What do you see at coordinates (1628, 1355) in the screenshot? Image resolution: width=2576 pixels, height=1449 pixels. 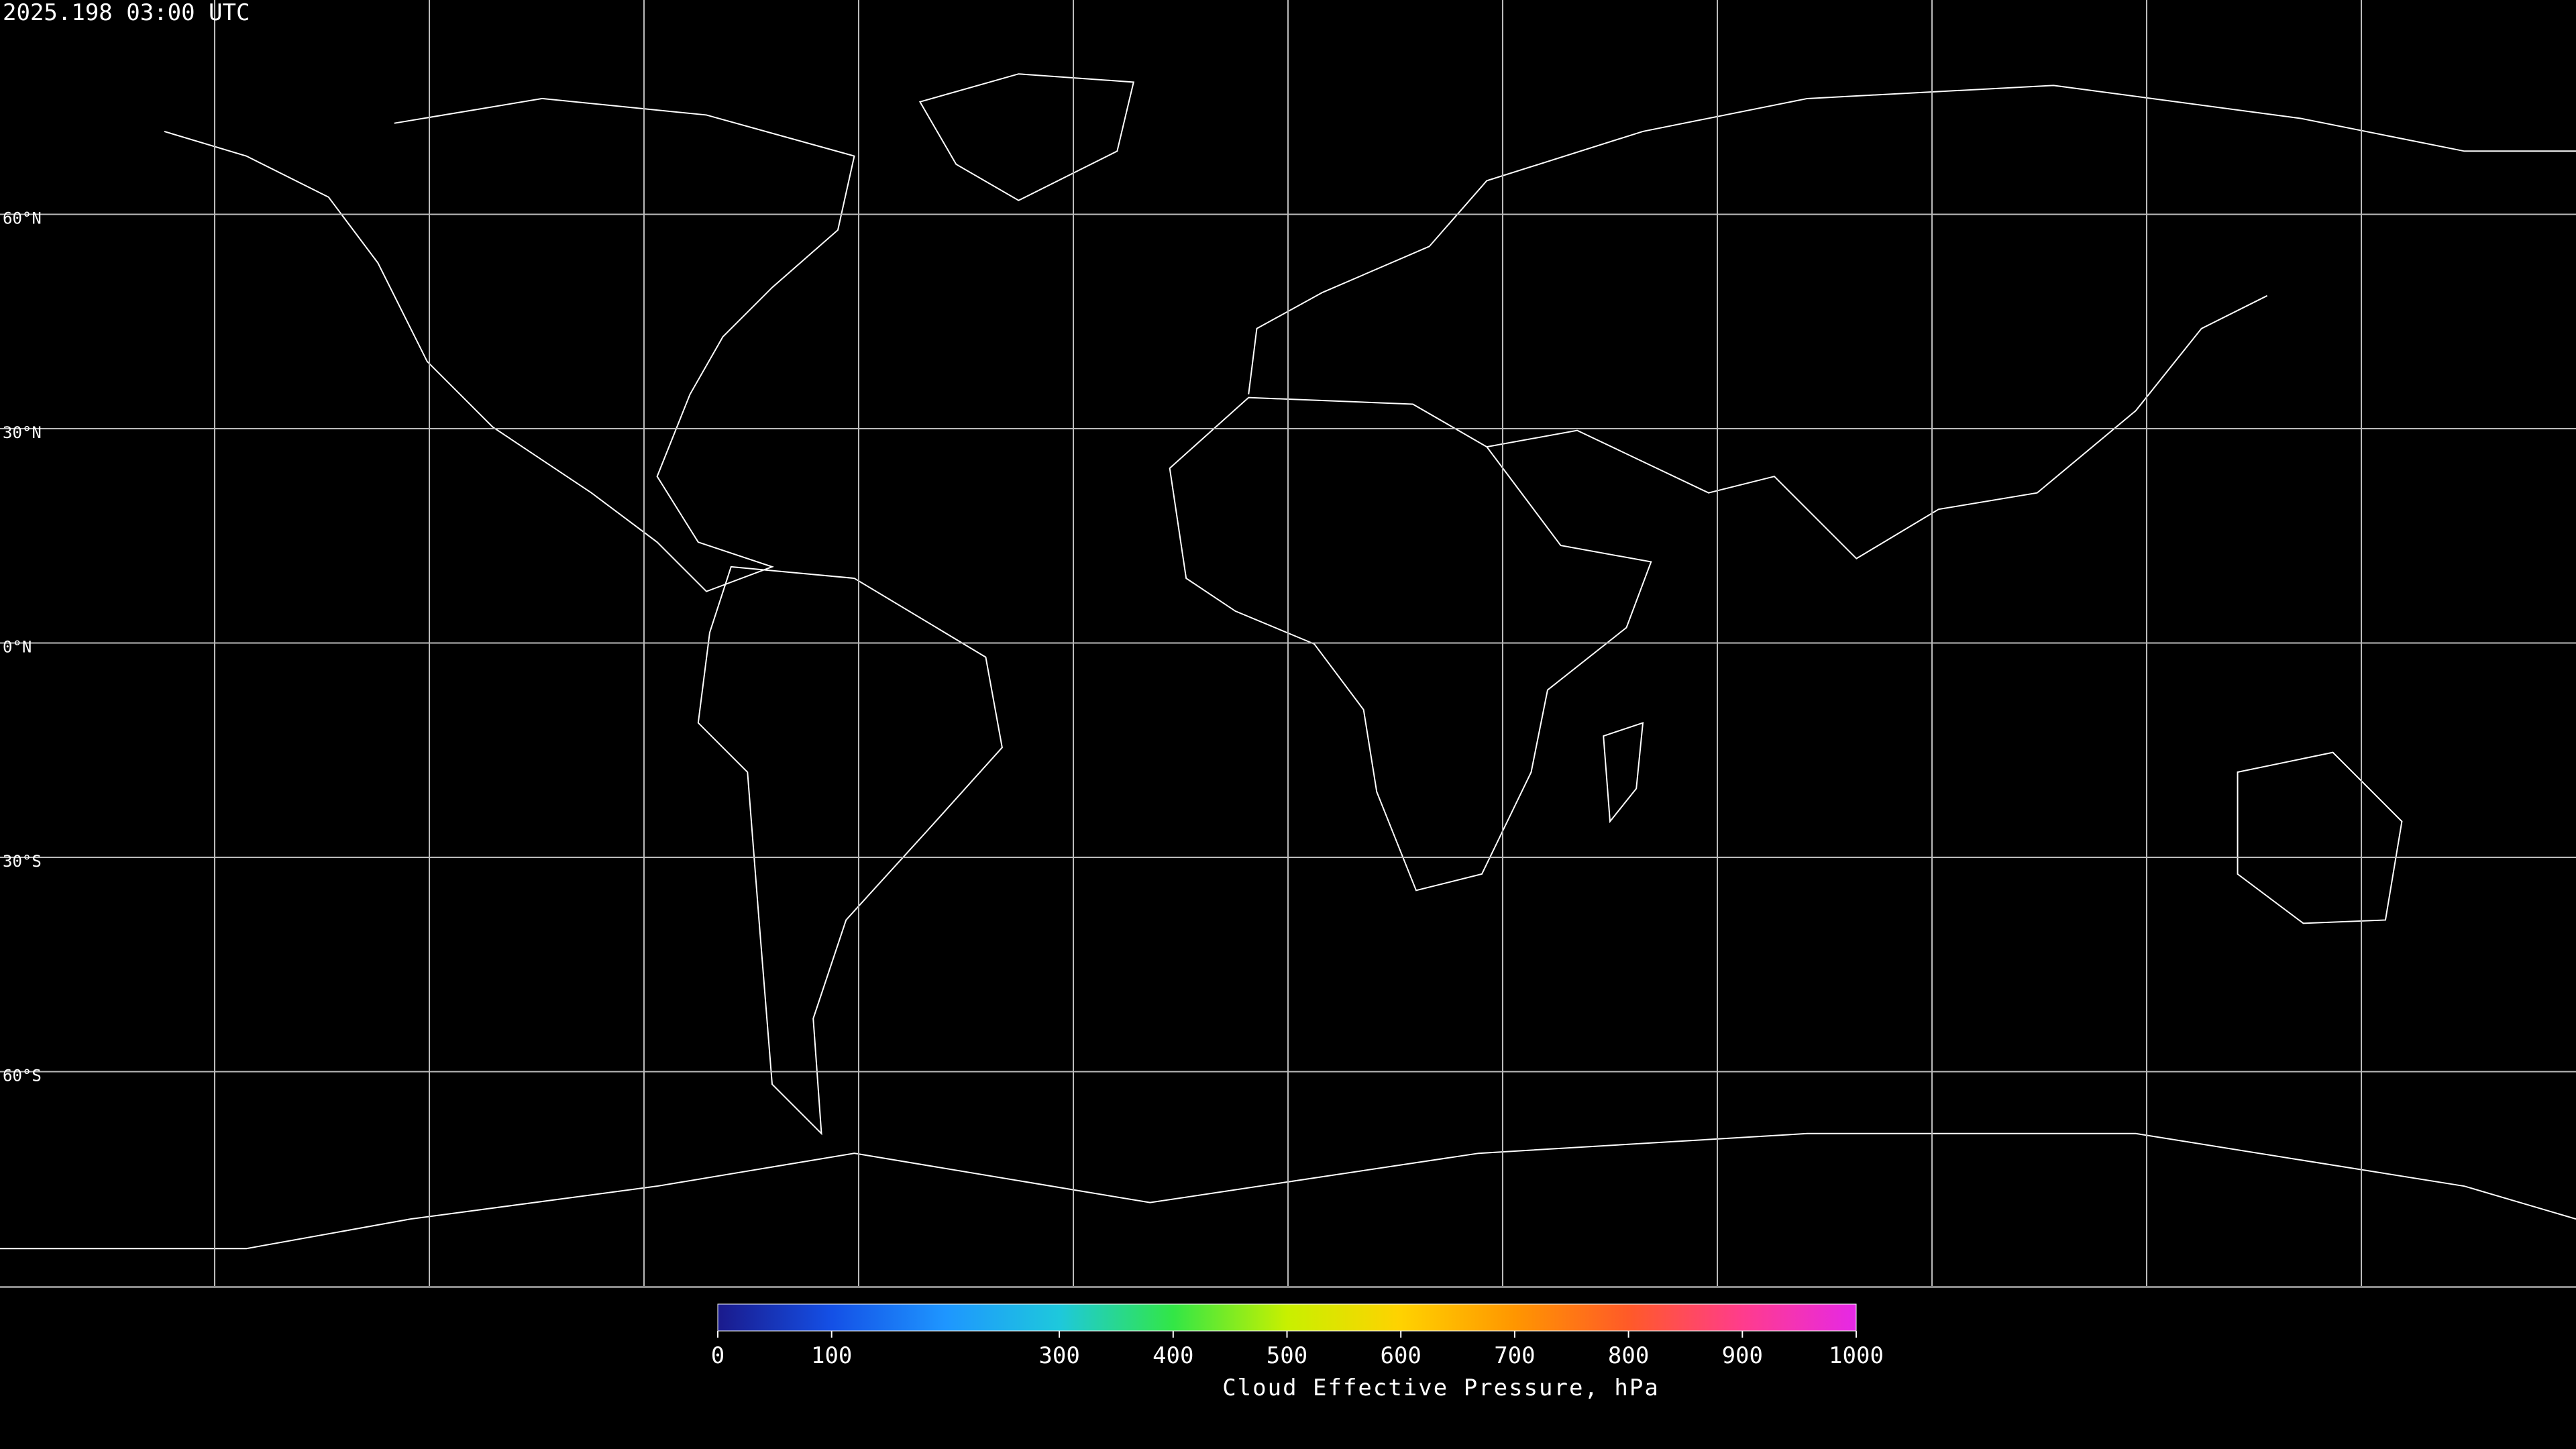 I see `colorbar-tick-label: 800` at bounding box center [1628, 1355].